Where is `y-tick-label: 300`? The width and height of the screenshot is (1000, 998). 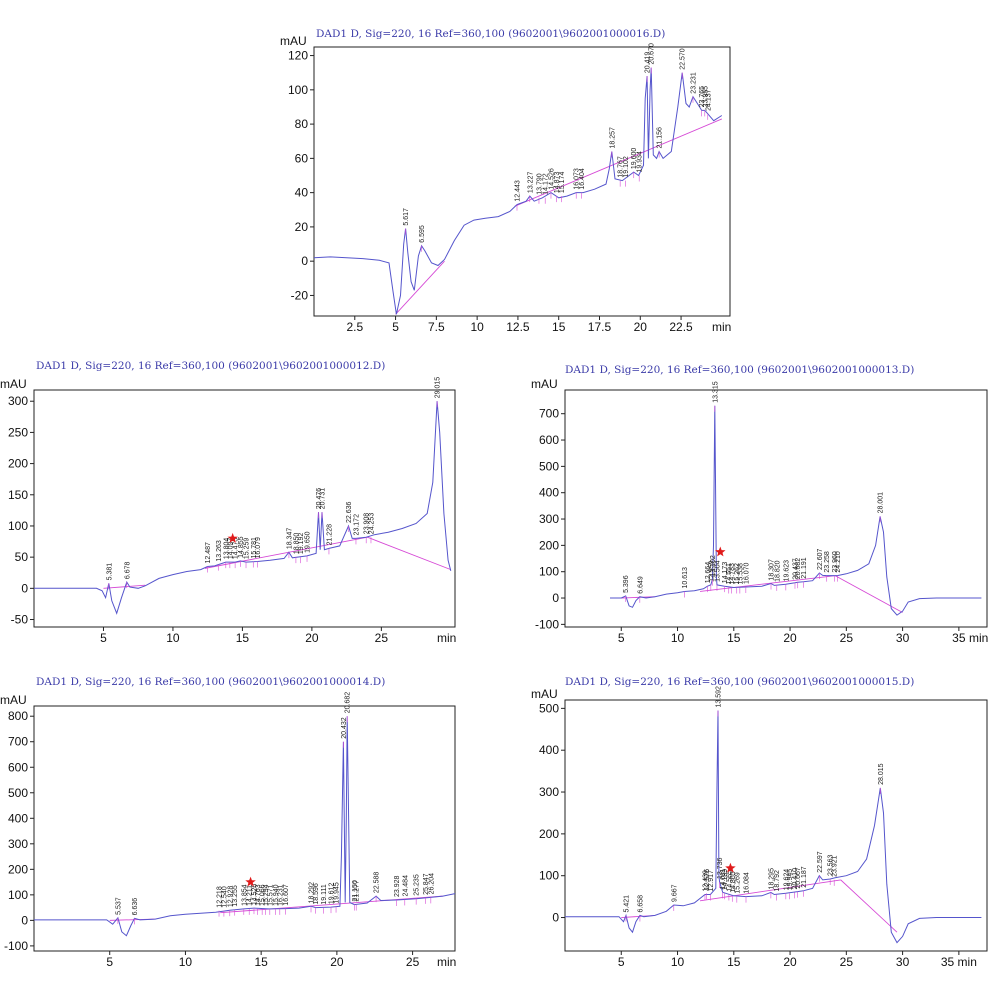 y-tick-label: 300 is located at coordinates (18, 401).